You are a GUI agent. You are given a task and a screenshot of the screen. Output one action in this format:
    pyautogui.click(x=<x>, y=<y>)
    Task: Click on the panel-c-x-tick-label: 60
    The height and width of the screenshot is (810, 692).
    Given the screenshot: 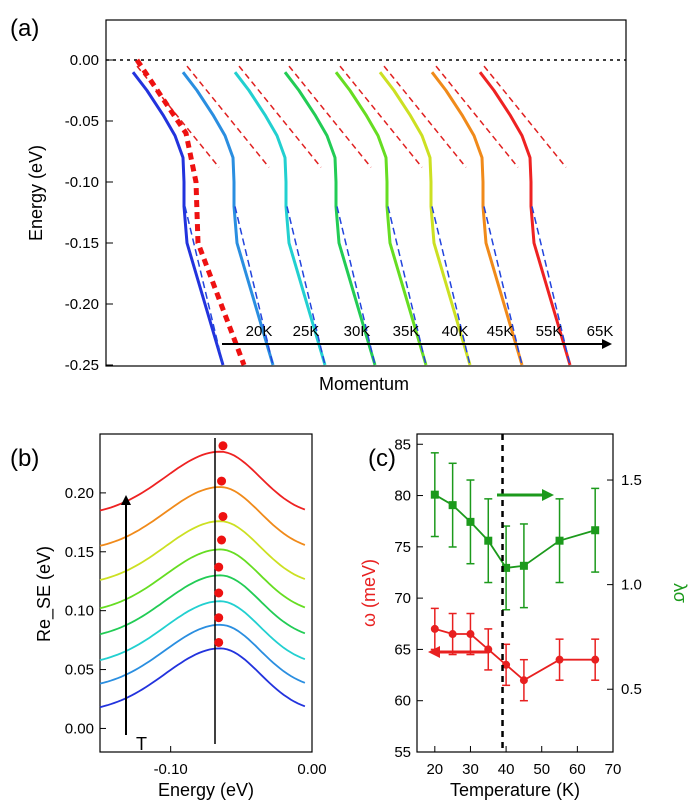 What is the action you would take?
    pyautogui.click(x=577, y=769)
    